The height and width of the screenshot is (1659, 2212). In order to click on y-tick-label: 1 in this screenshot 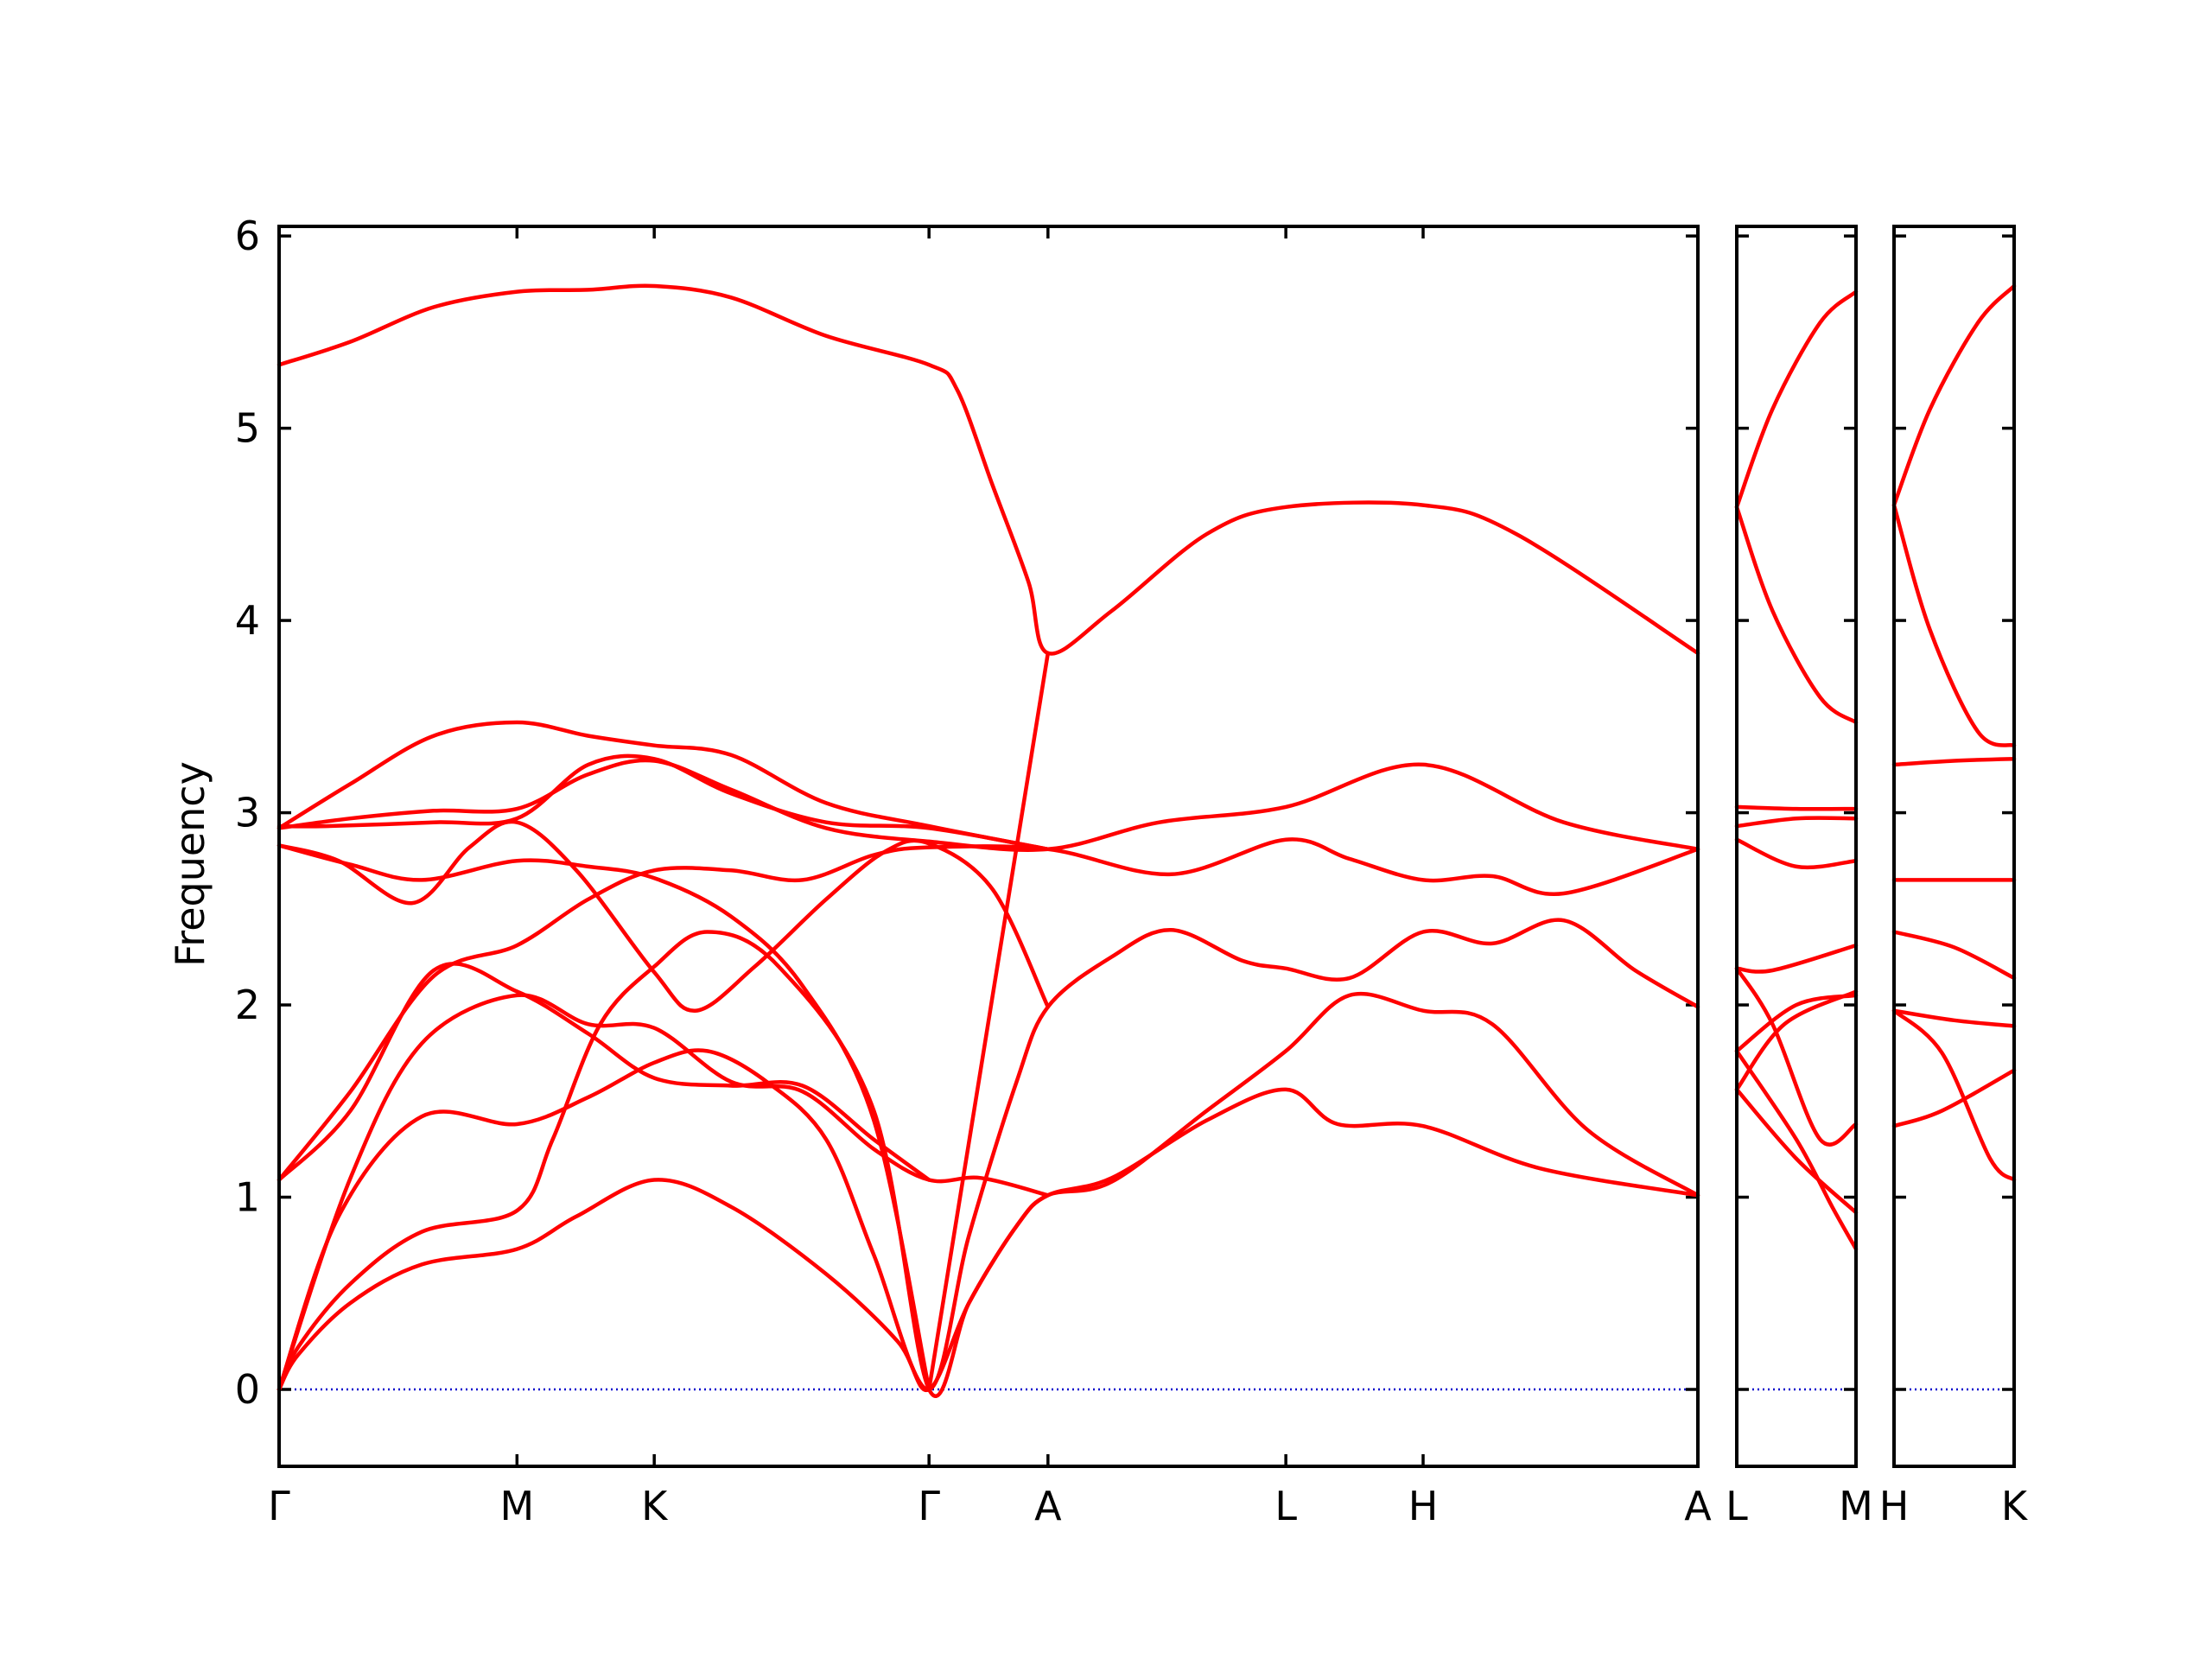, I will do `click(247, 1197)`.